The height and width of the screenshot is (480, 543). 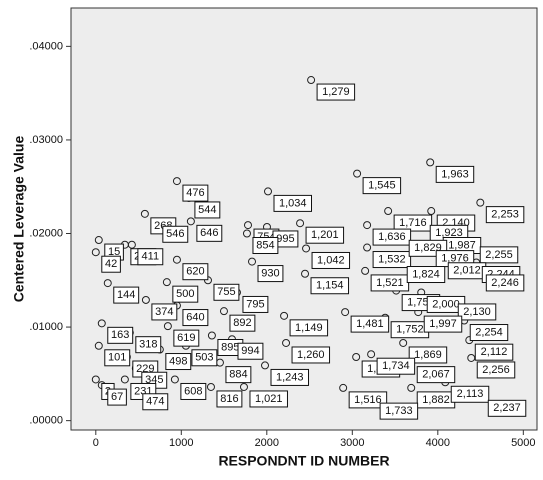 What do you see at coordinates (96, 443) in the screenshot?
I see `x-tick-label: 0` at bounding box center [96, 443].